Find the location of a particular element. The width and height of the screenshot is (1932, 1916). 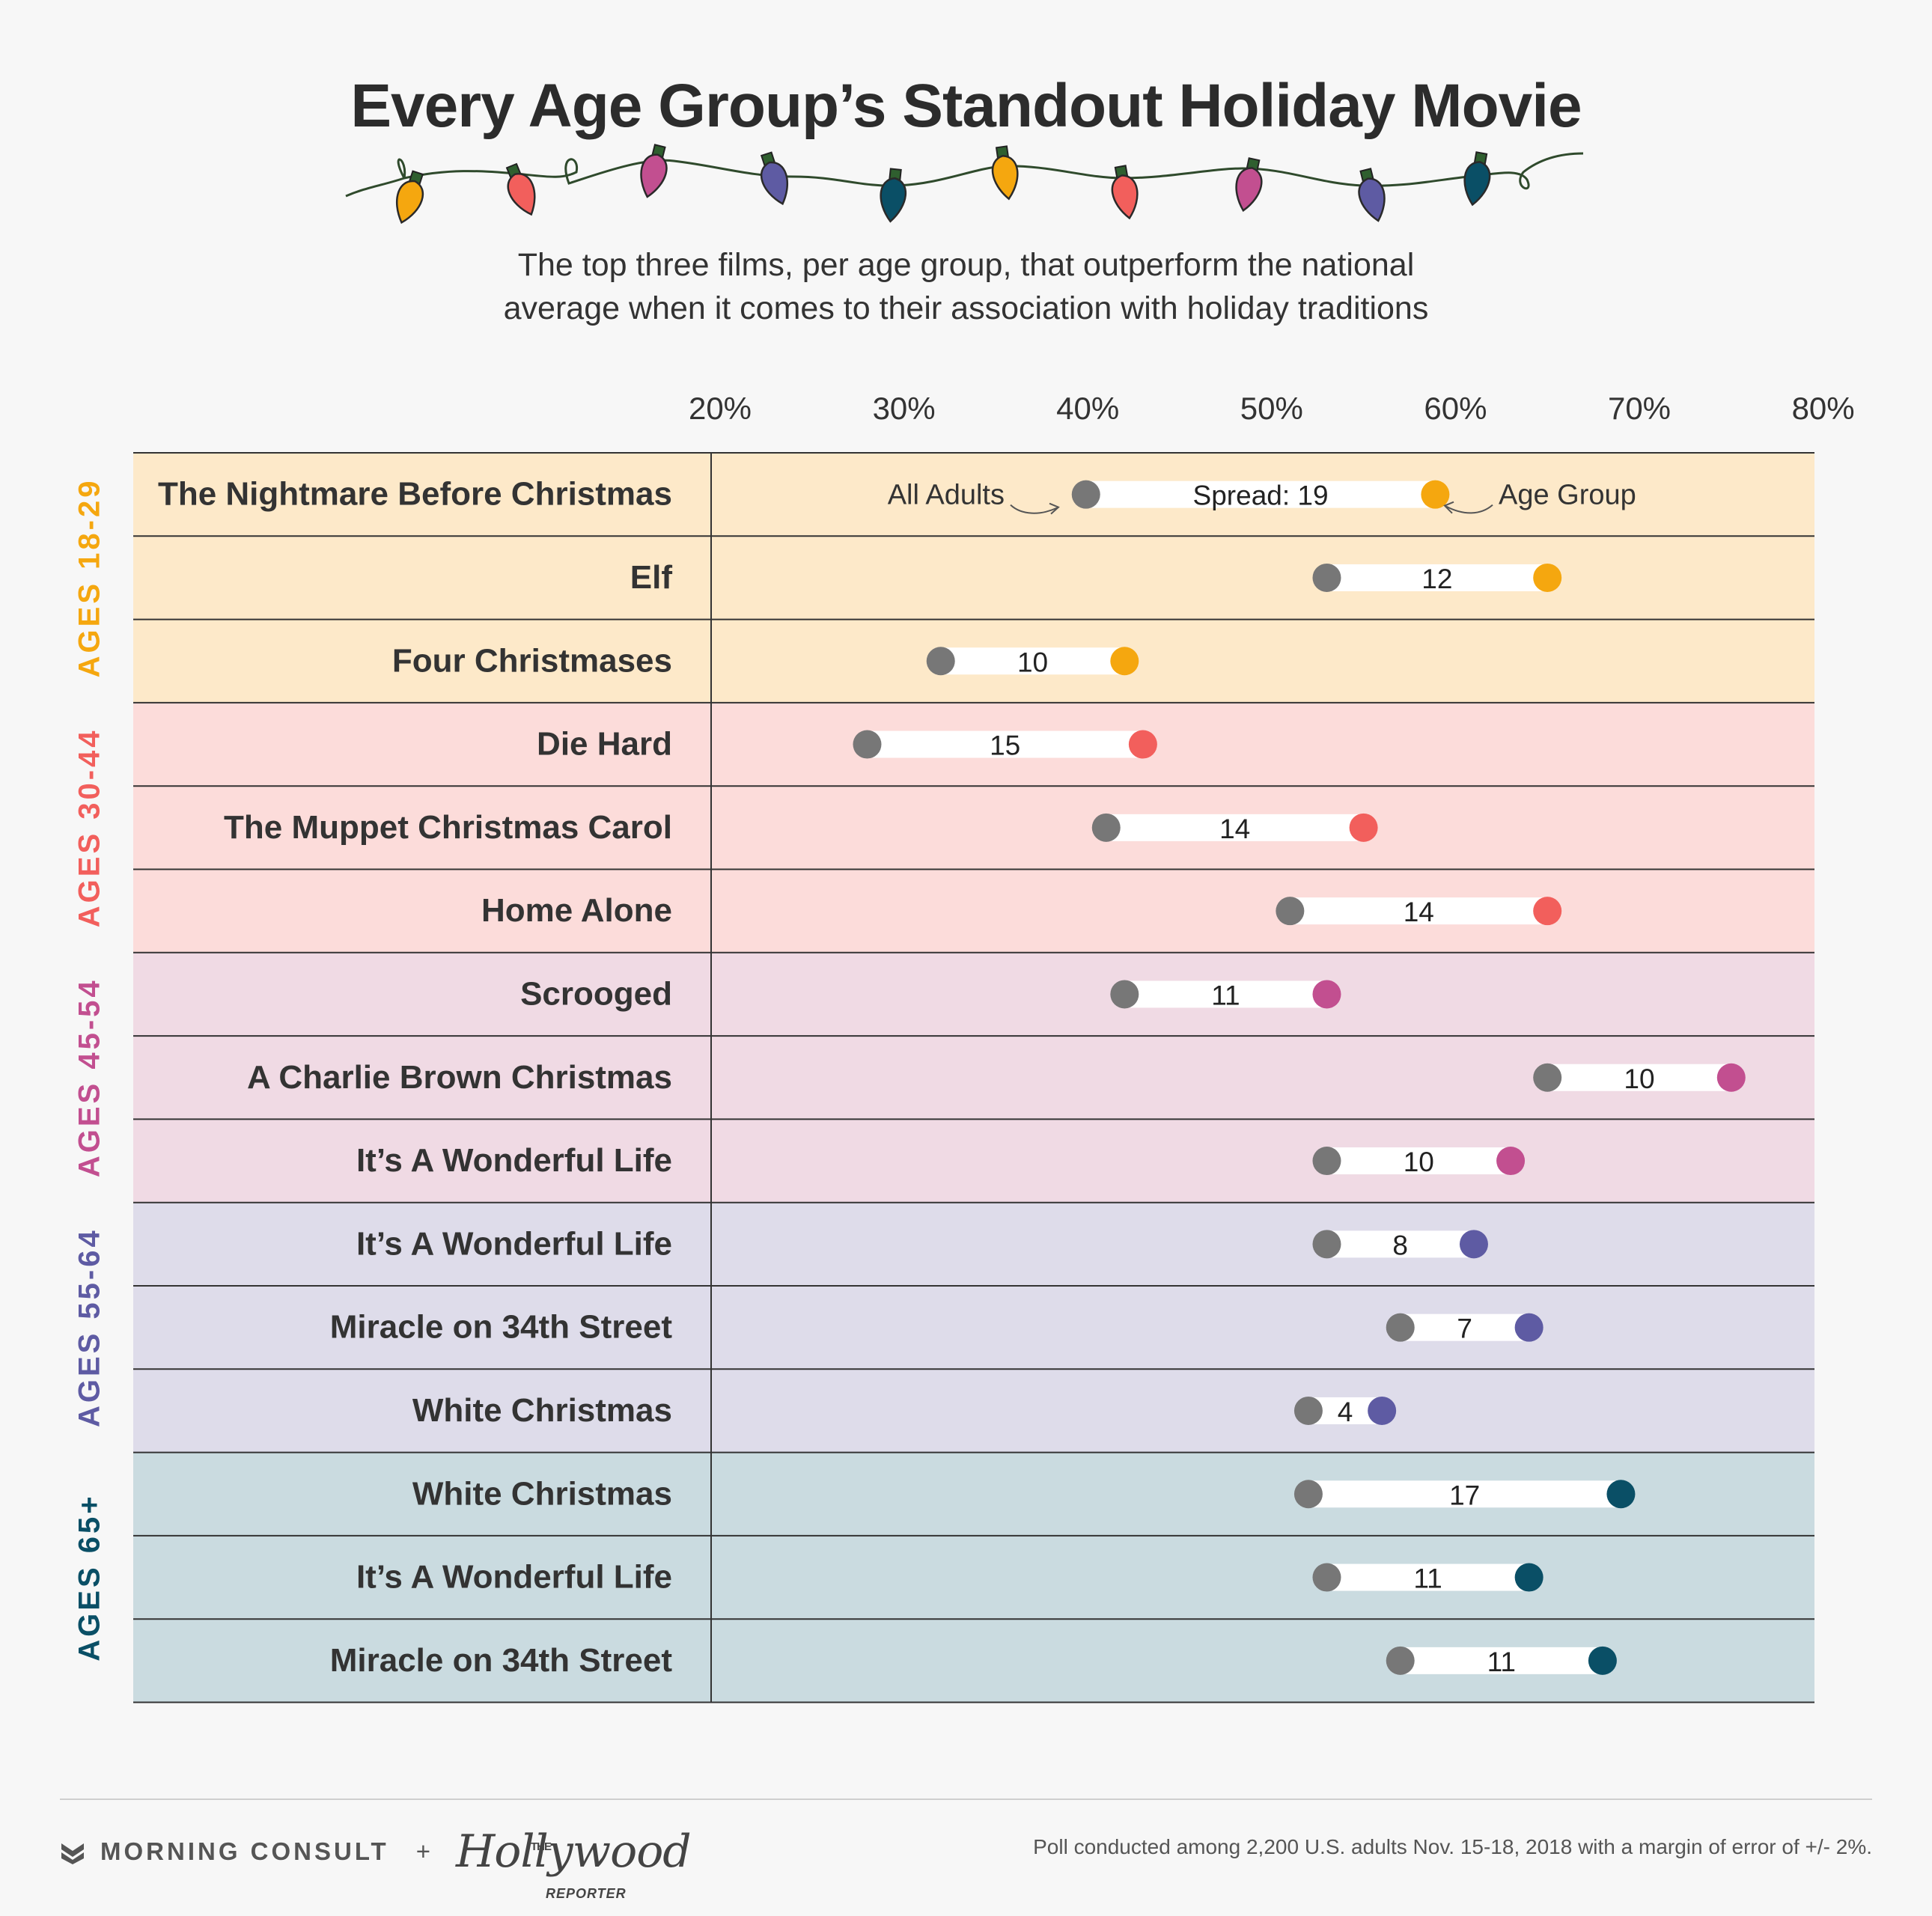

all-adults-annotation: All Adults is located at coordinates (946, 495).